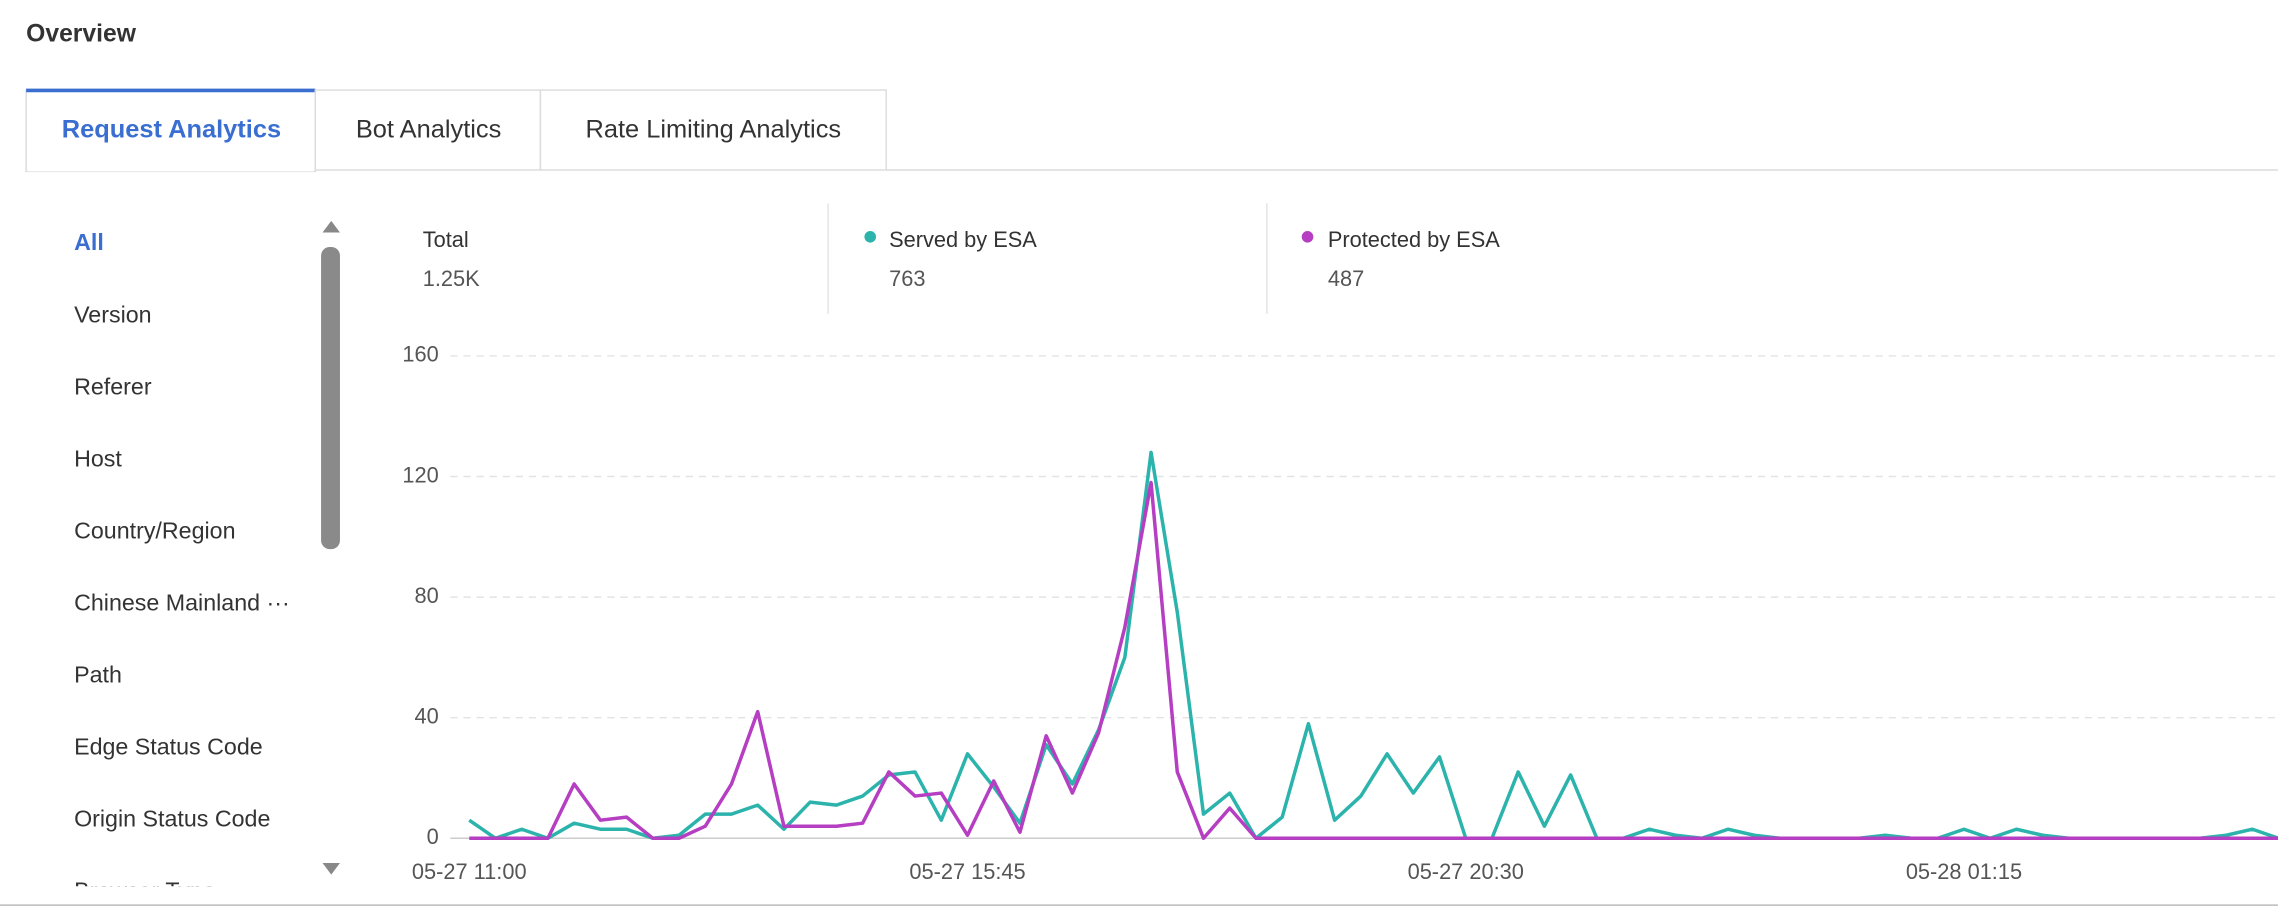 Image resolution: width=2278 pixels, height=908 pixels. I want to click on x-tick-label: 05-28 01:15, so click(1964, 871).